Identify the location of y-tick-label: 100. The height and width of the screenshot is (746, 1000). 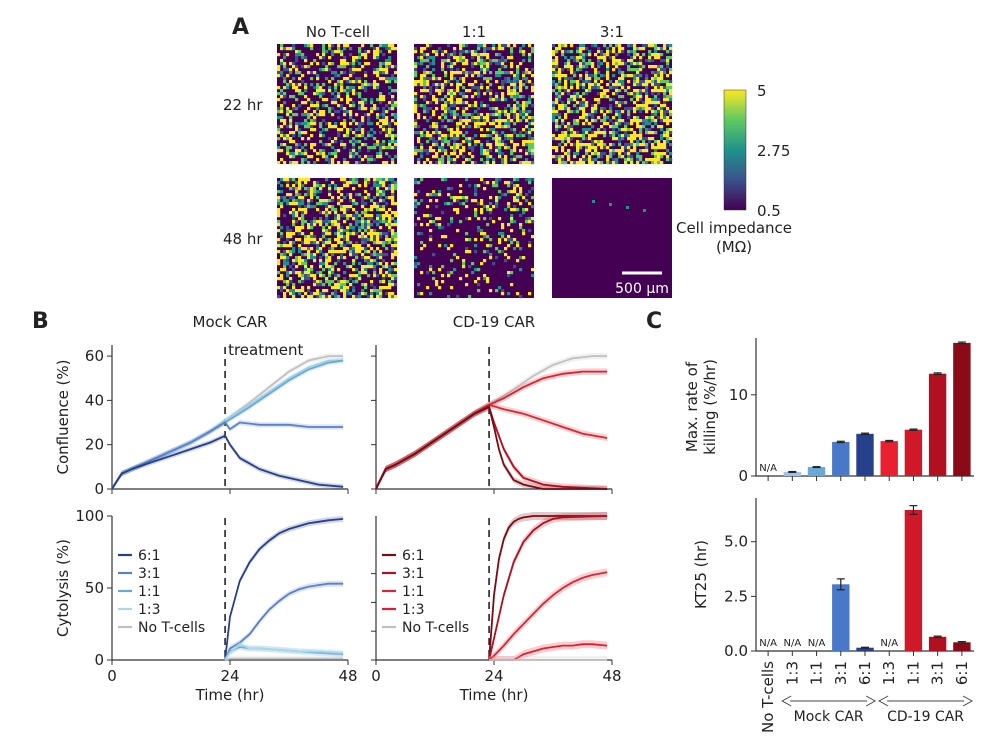
(89, 516).